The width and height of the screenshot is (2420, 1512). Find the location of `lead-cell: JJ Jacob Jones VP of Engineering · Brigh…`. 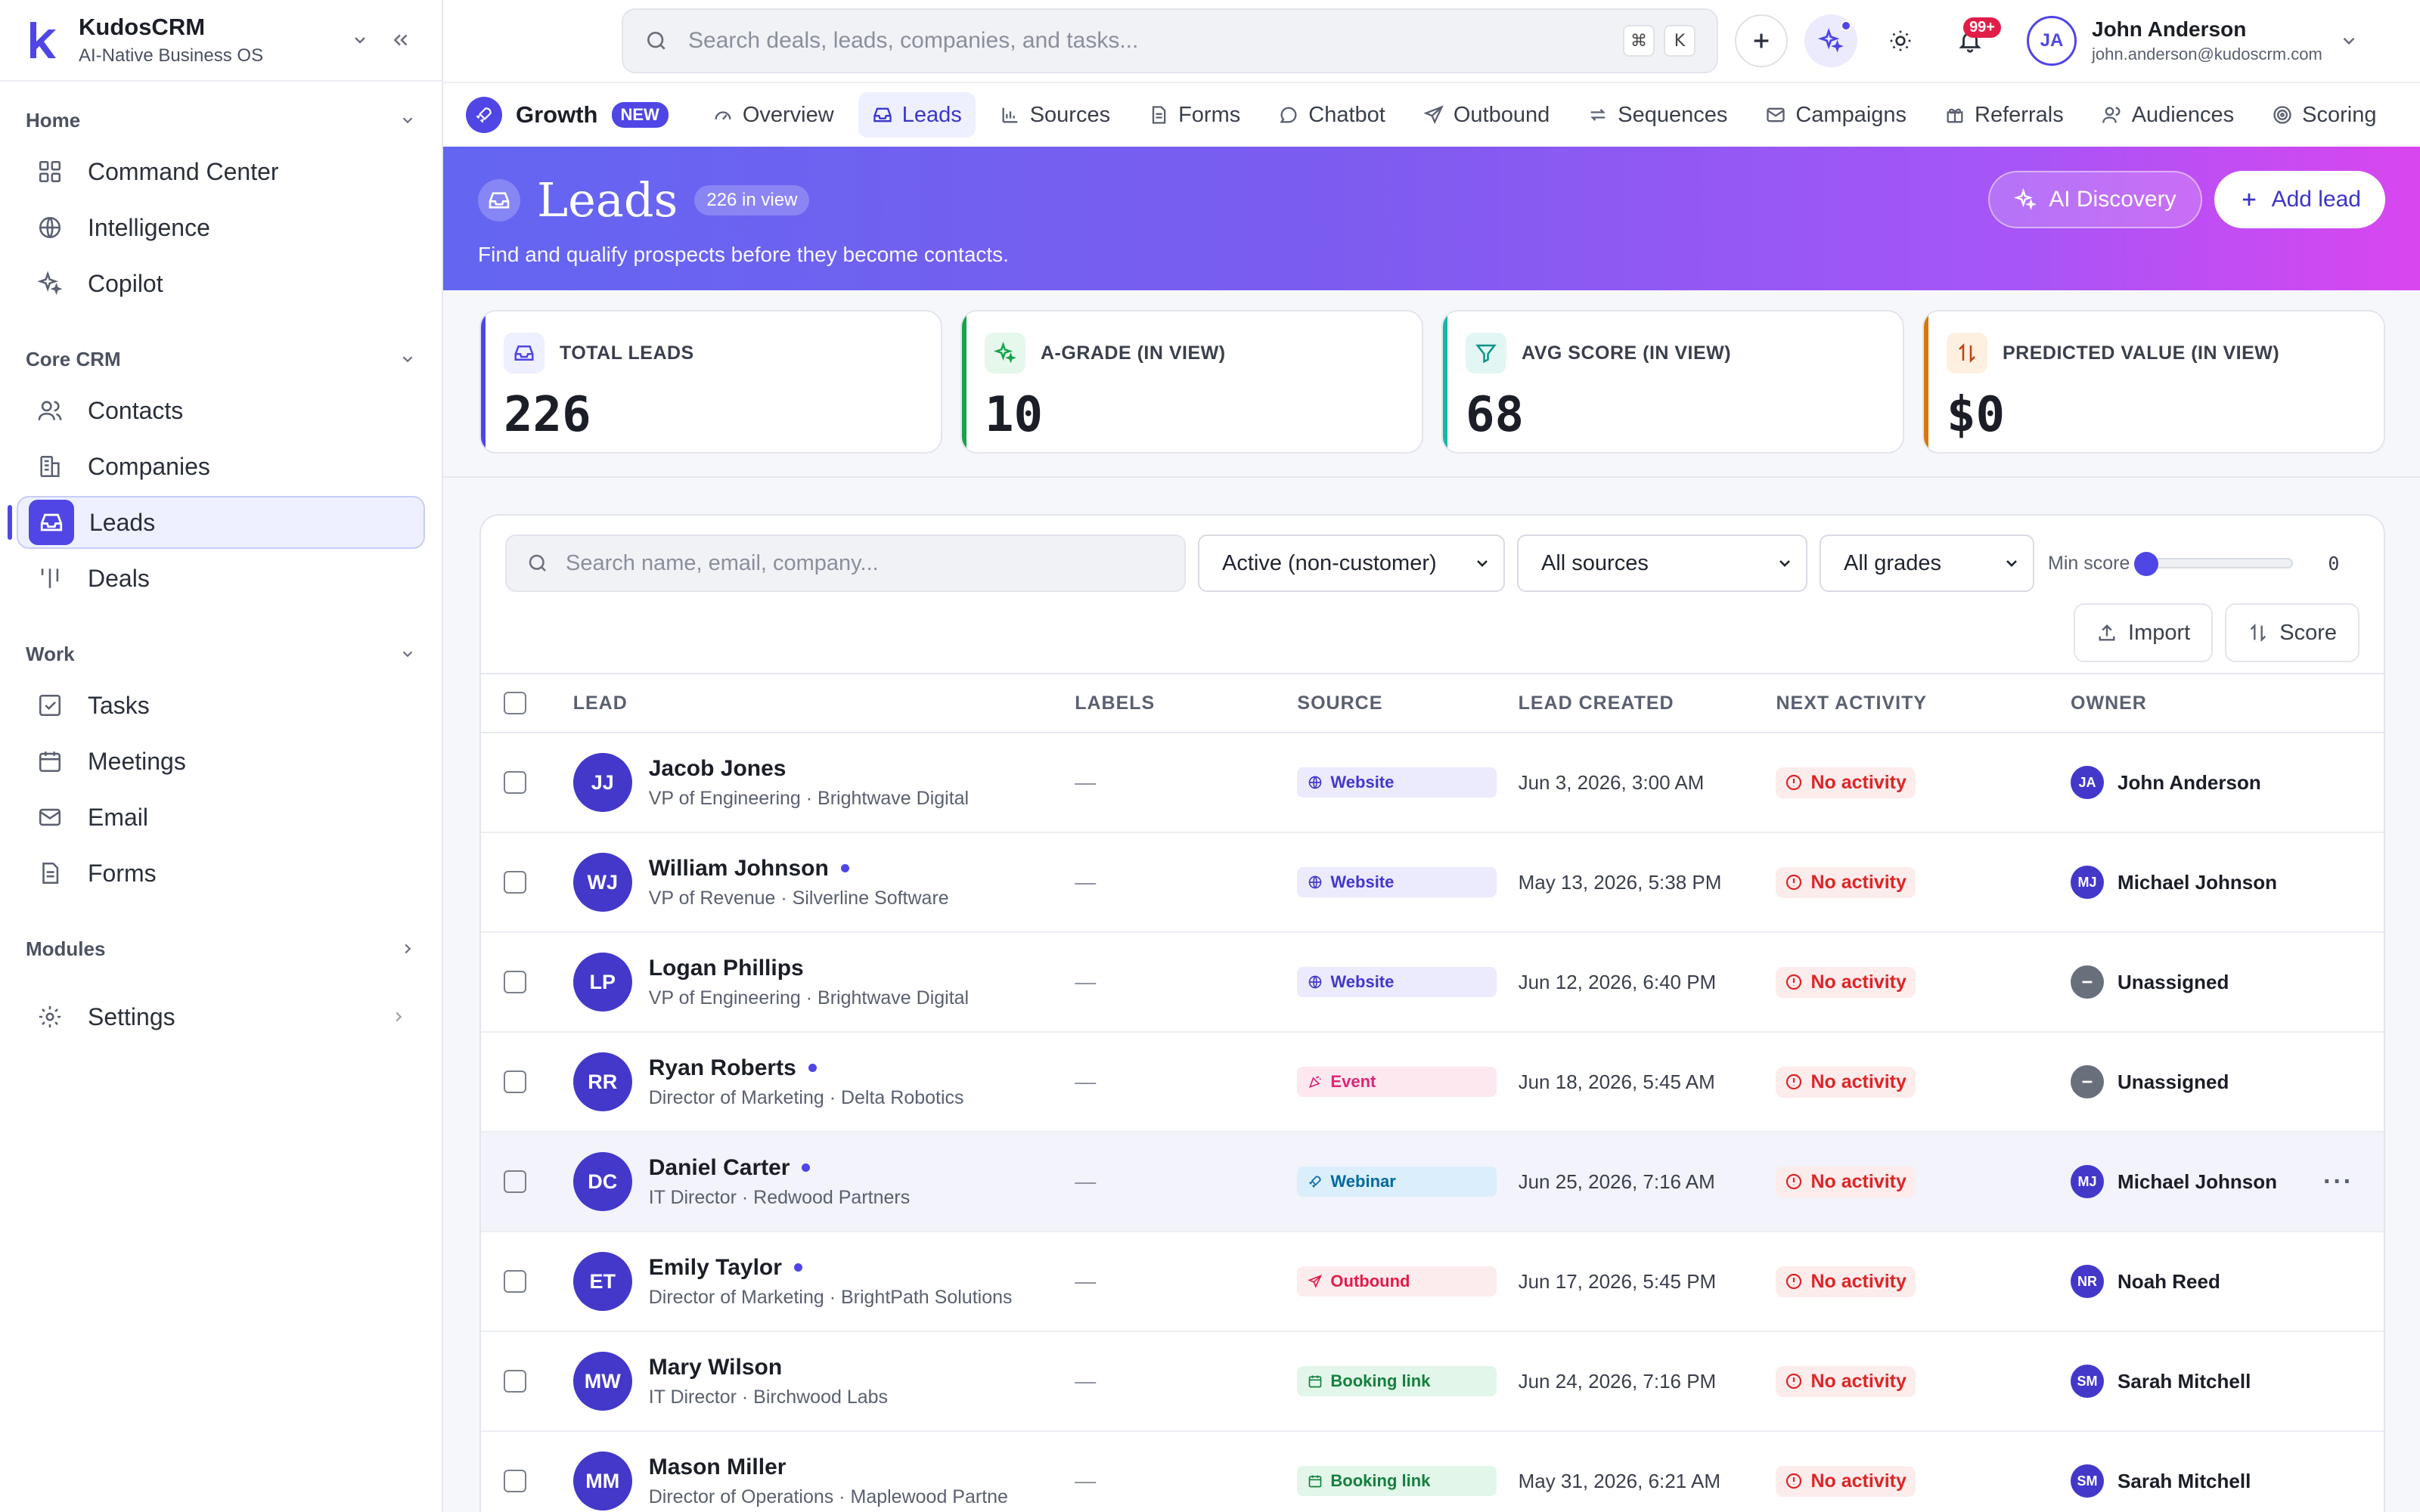

lead-cell: JJ Jacob Jones VP of Engineering · Brigh… is located at coordinates (823, 783).